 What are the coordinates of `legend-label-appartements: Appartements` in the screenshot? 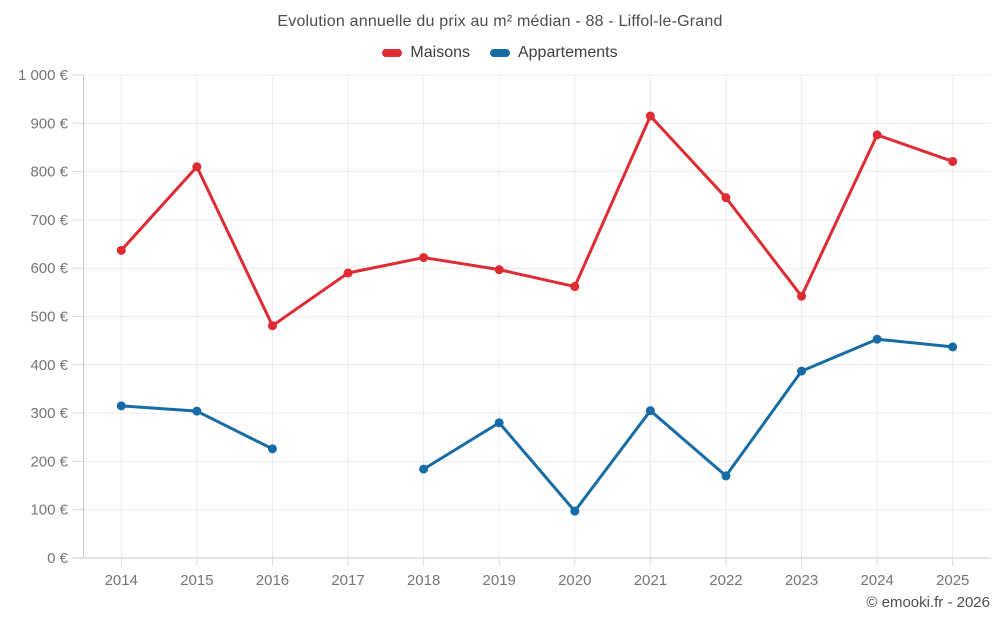 It's located at (567, 52).